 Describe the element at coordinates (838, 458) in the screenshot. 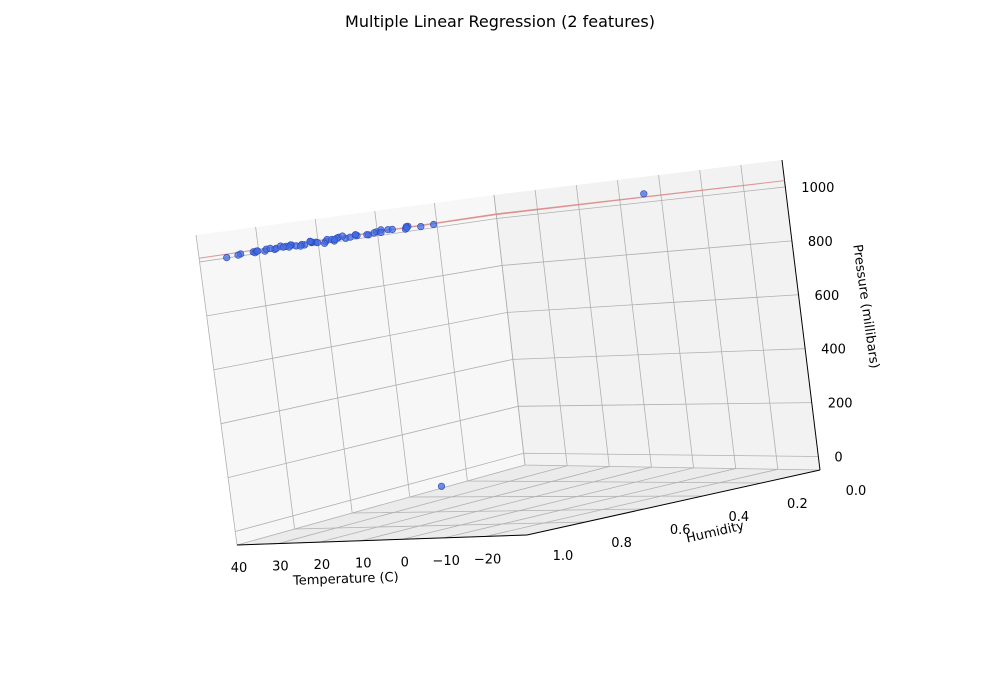

I see `z-tick-label: 0` at that location.